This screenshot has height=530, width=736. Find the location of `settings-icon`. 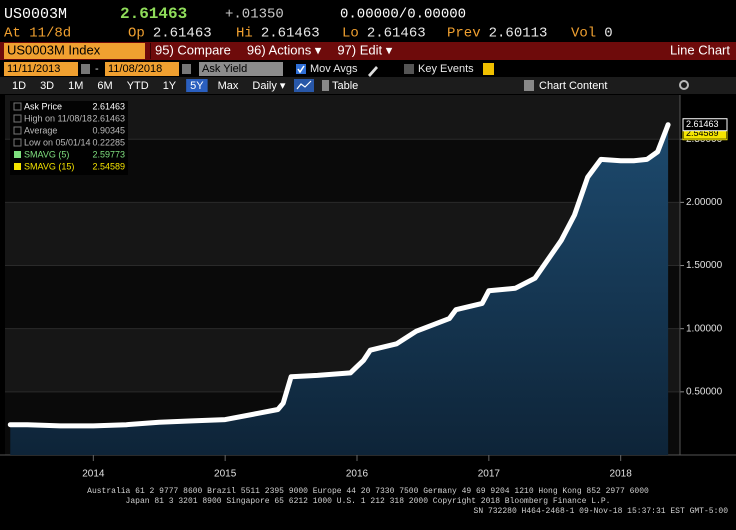

settings-icon is located at coordinates (684, 85).